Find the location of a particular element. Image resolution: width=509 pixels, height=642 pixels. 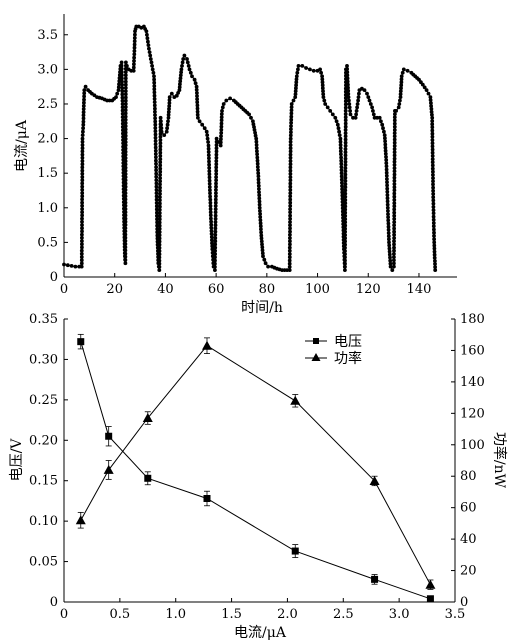

top-y-tick-label: 3.0 is located at coordinates (47, 69).